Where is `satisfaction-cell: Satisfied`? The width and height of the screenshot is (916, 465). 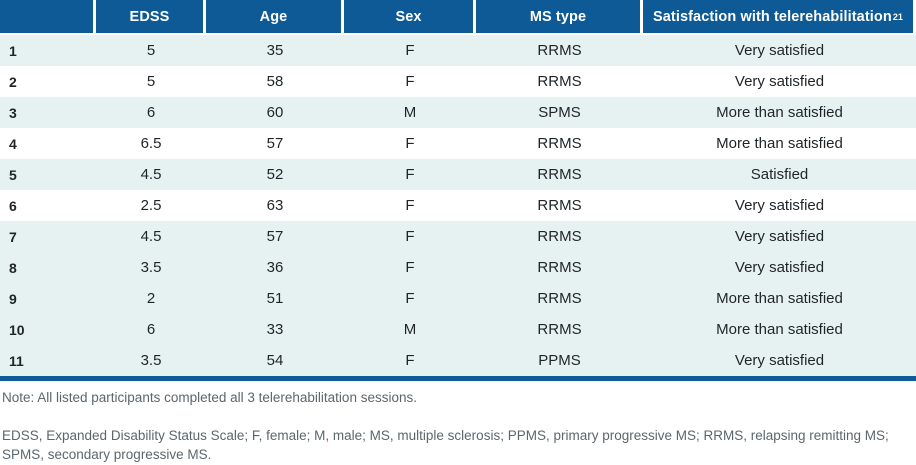 satisfaction-cell: Satisfied is located at coordinates (779, 174).